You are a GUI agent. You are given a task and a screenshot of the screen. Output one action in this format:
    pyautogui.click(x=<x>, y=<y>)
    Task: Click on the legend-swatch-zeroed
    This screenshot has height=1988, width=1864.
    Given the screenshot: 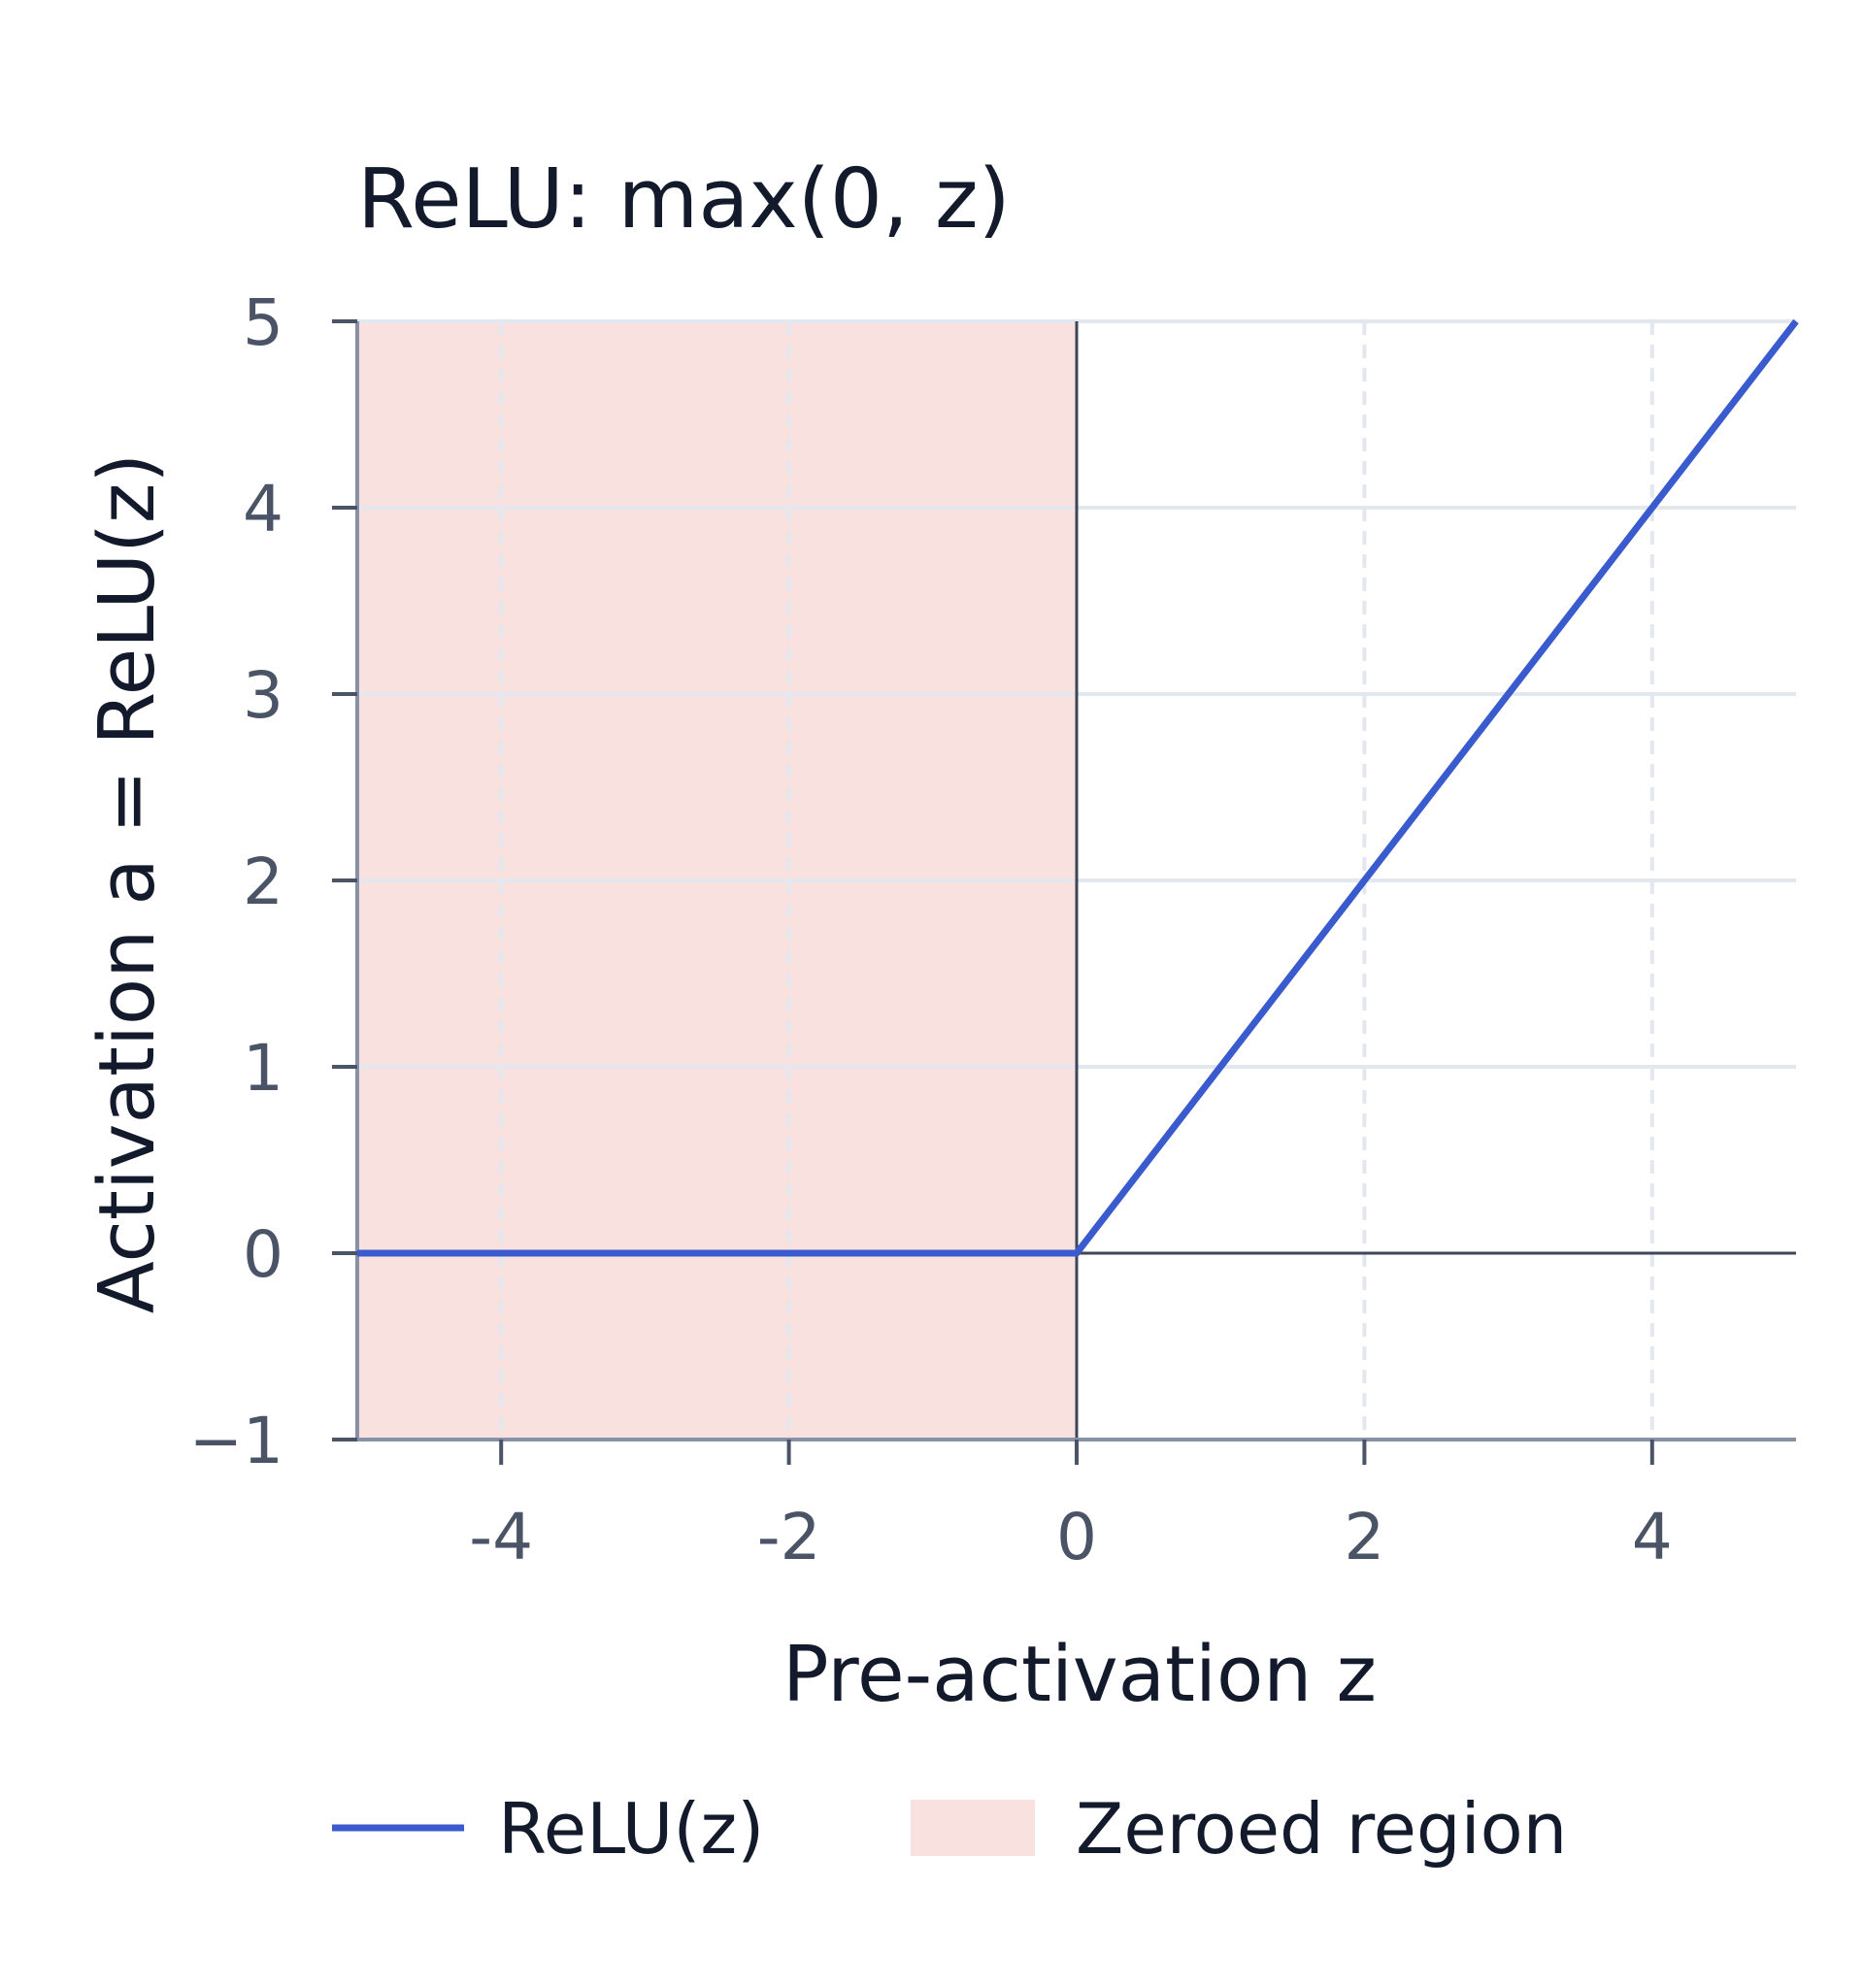 What is the action you would take?
    pyautogui.click(x=973, y=1828)
    